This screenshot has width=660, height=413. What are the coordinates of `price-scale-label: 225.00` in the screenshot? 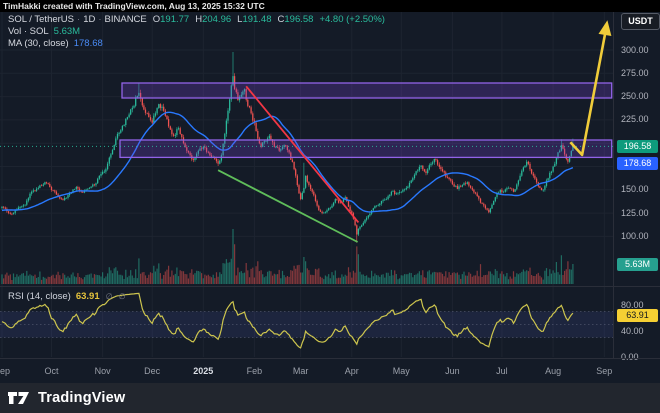 It's located at (635, 119).